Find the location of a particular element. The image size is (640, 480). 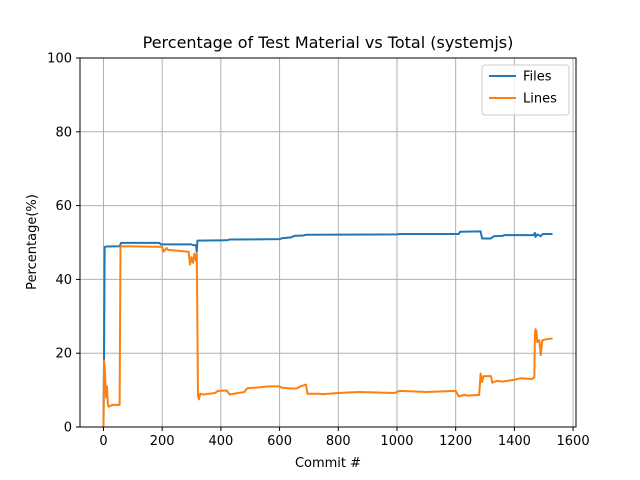

y-tick-label: 100 is located at coordinates (59, 59).